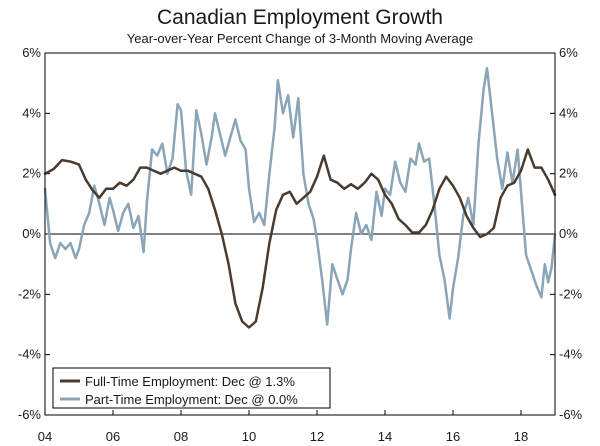 This screenshot has width=600, height=446. I want to click on y-tick-label-right: -6%, so click(571, 414).